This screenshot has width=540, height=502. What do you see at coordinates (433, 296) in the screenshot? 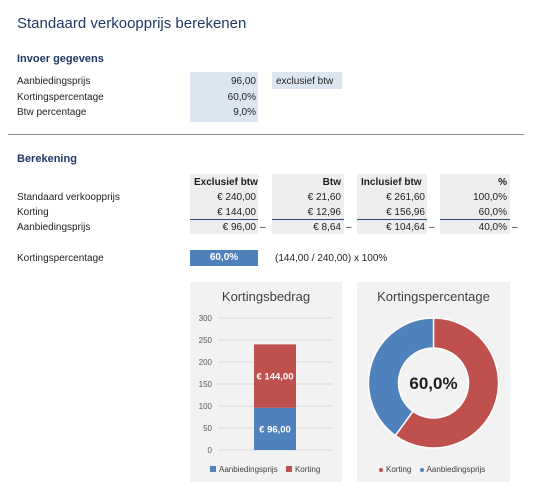
I see `chart-title: Kortingspercentage` at bounding box center [433, 296].